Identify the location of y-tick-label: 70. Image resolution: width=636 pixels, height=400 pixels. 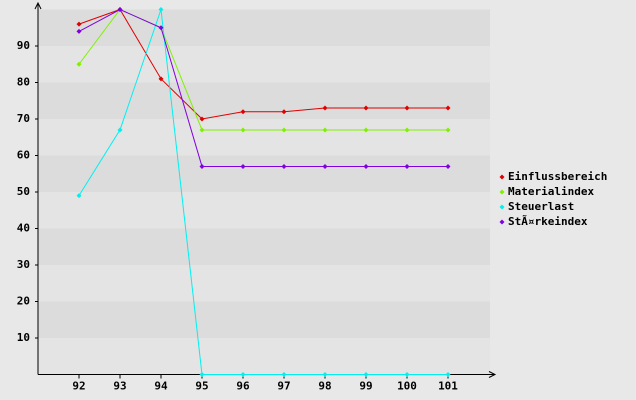
(23, 118).